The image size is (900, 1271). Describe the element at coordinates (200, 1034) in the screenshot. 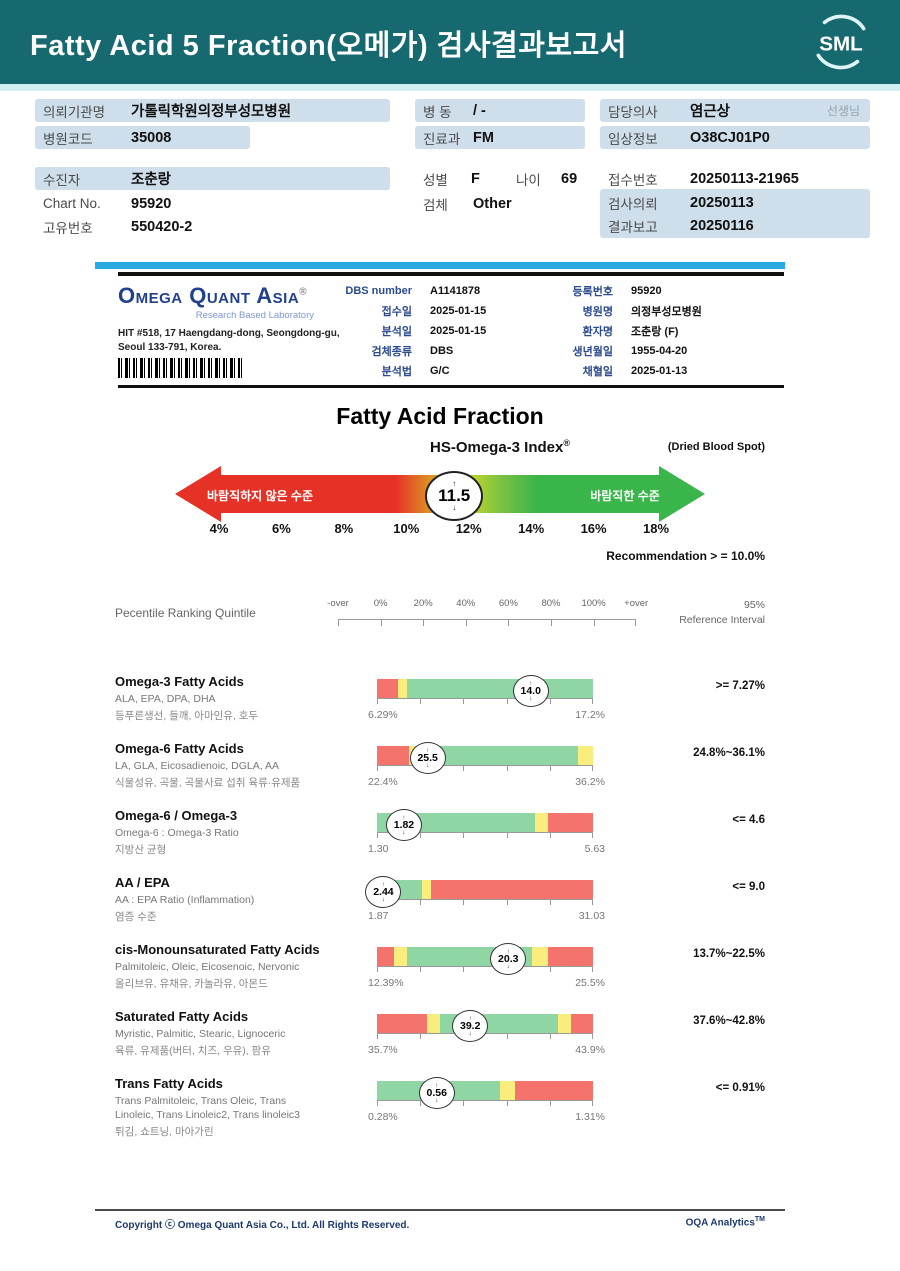

I see `row-subtitle-line: Myristic, Palmitic, Stearic, Lignoceric` at that location.